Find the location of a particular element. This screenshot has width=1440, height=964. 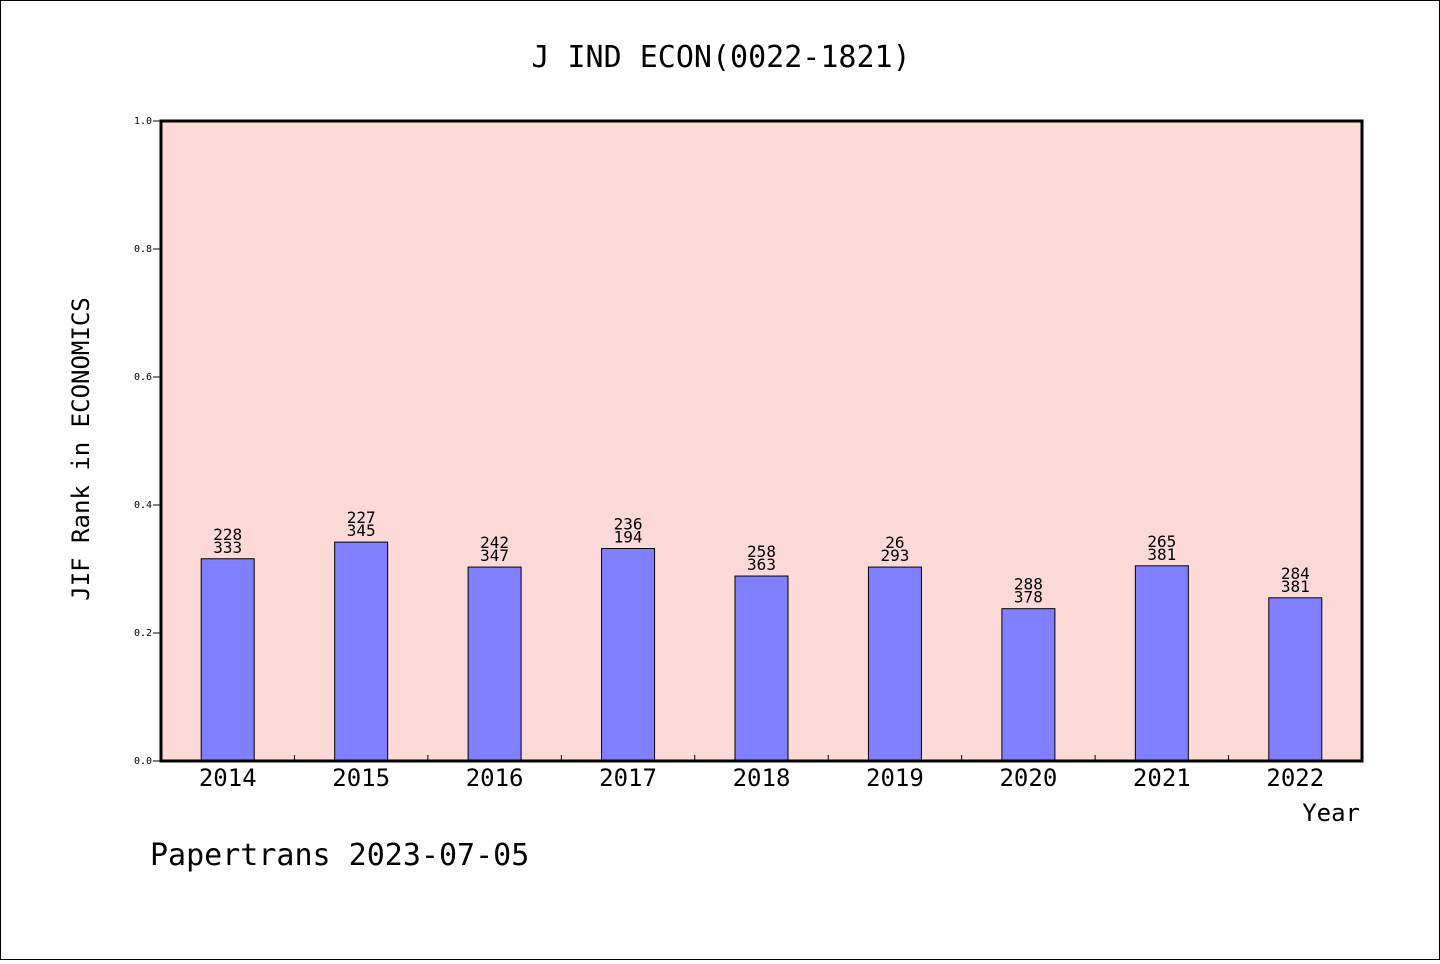

bar-2022 is located at coordinates (1295, 679).